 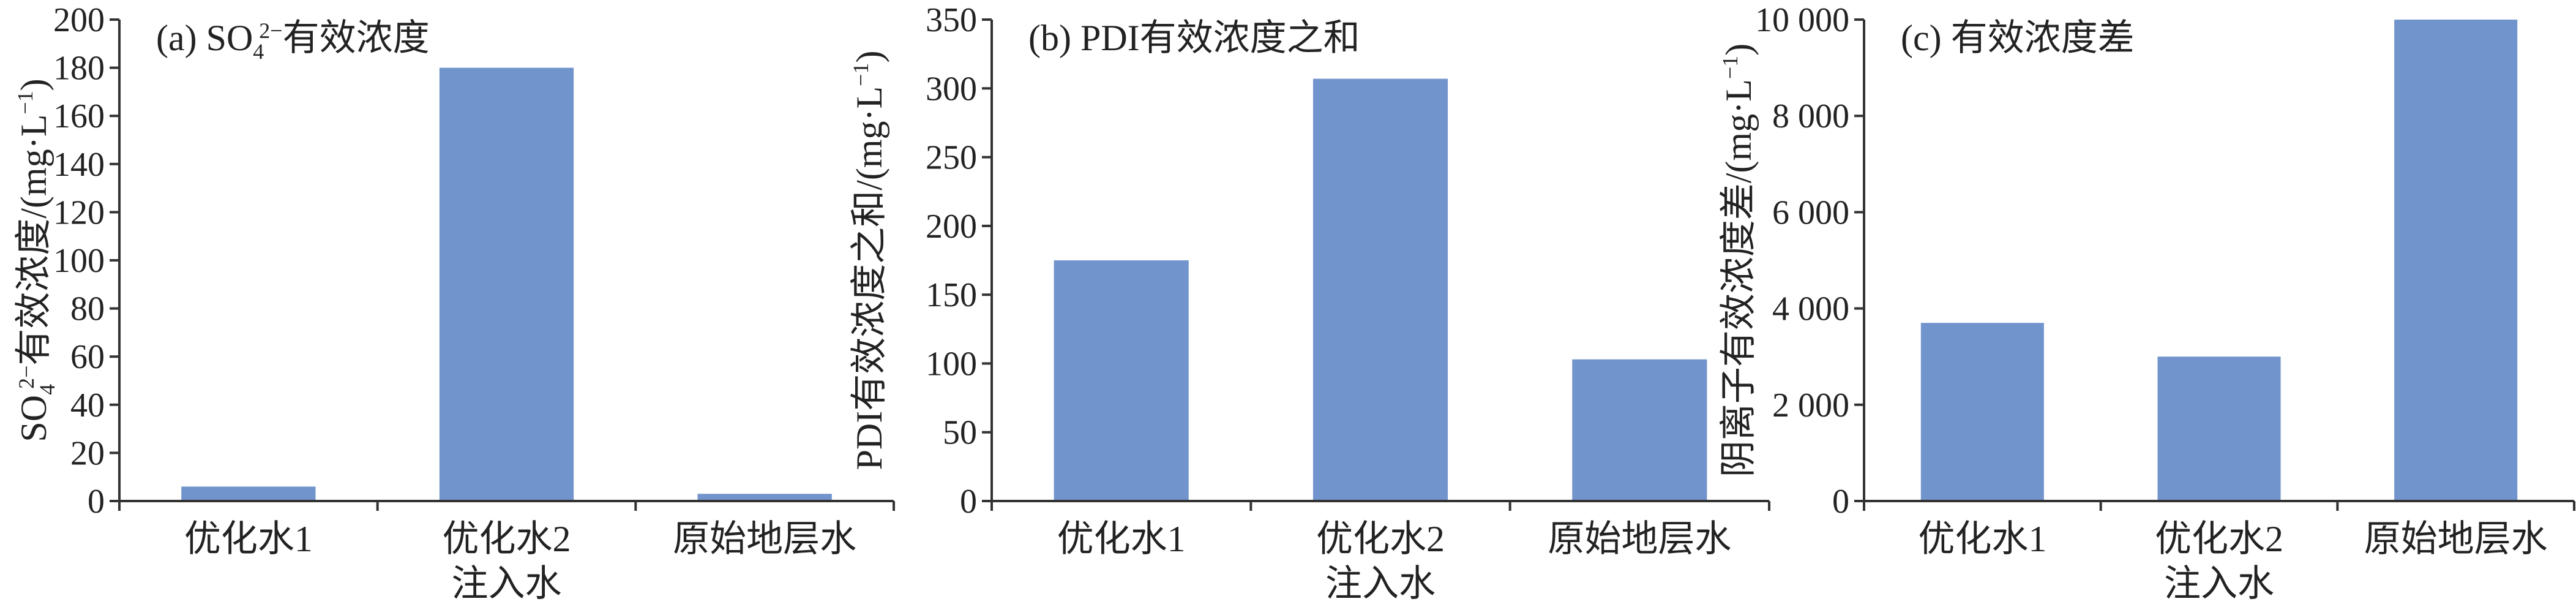 I want to click on y-axis-label: 阴离子有效浓度差/(mg·L−1), so click(x=1738, y=260).